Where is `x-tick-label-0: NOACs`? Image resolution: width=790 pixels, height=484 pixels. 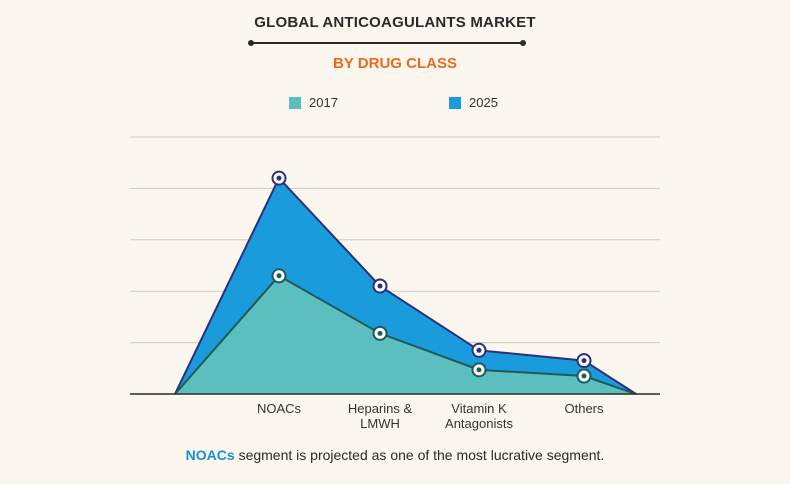
x-tick-label-0: NOACs is located at coordinates (279, 408).